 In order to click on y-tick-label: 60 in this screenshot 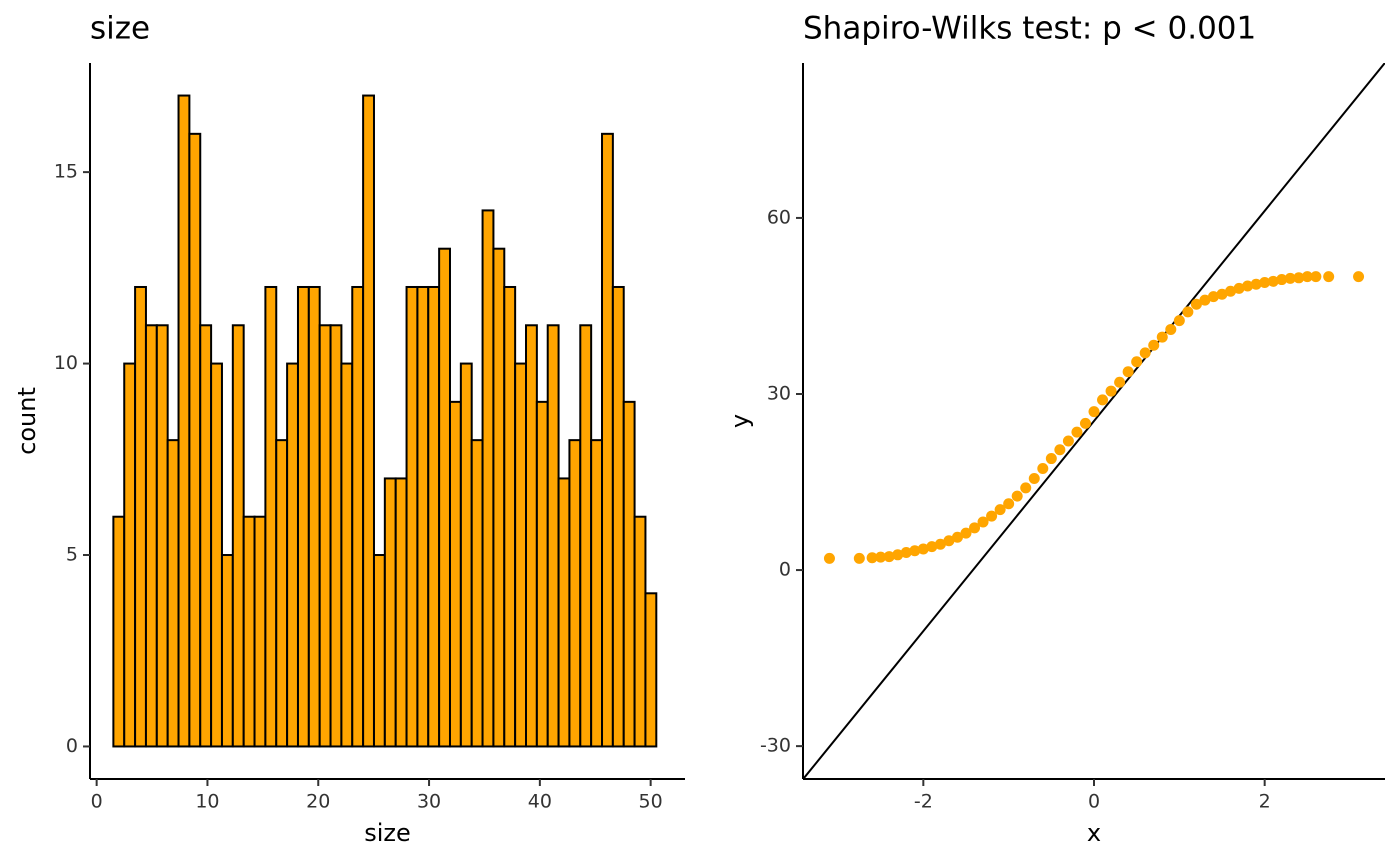, I will do `click(779, 217)`.